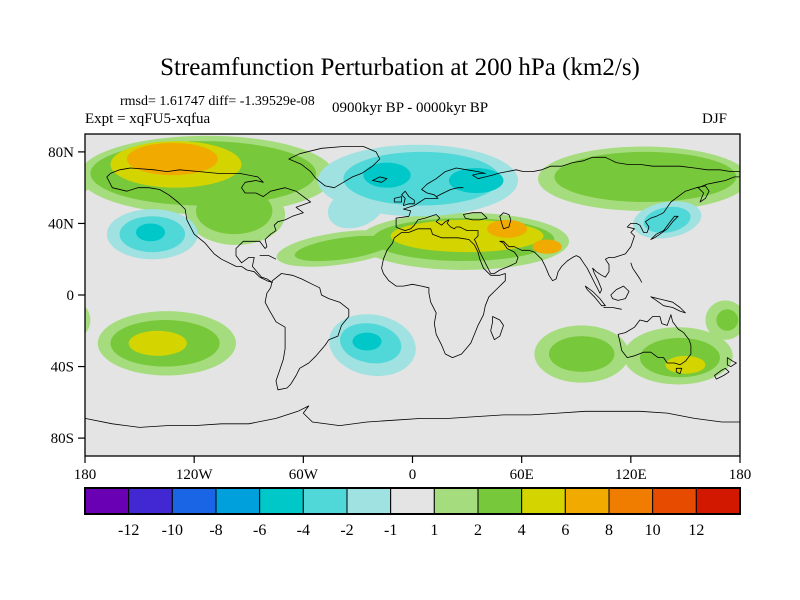 The height and width of the screenshot is (600, 800). Describe the element at coordinates (62, 439) in the screenshot. I see `y-tick-label: 80S` at that location.